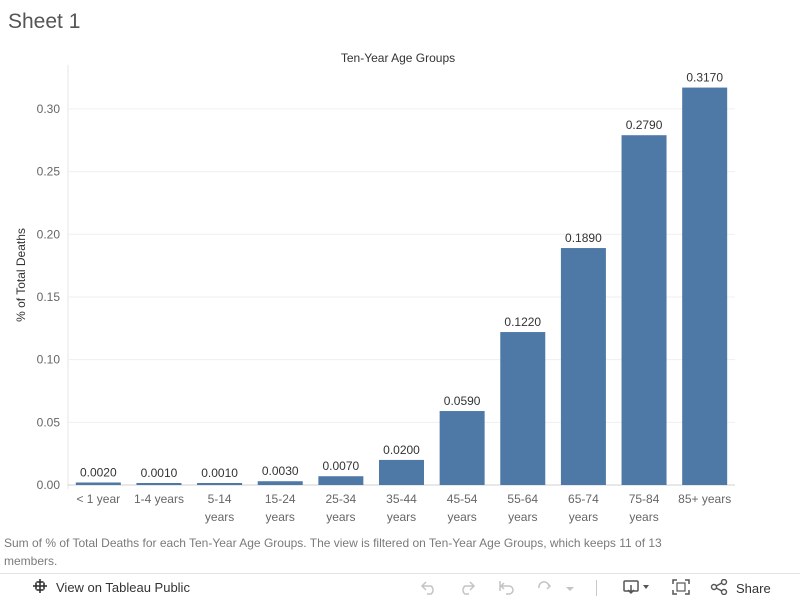 This screenshot has width=800, height=601. I want to click on x-tick-label: 55-64, so click(522, 499).